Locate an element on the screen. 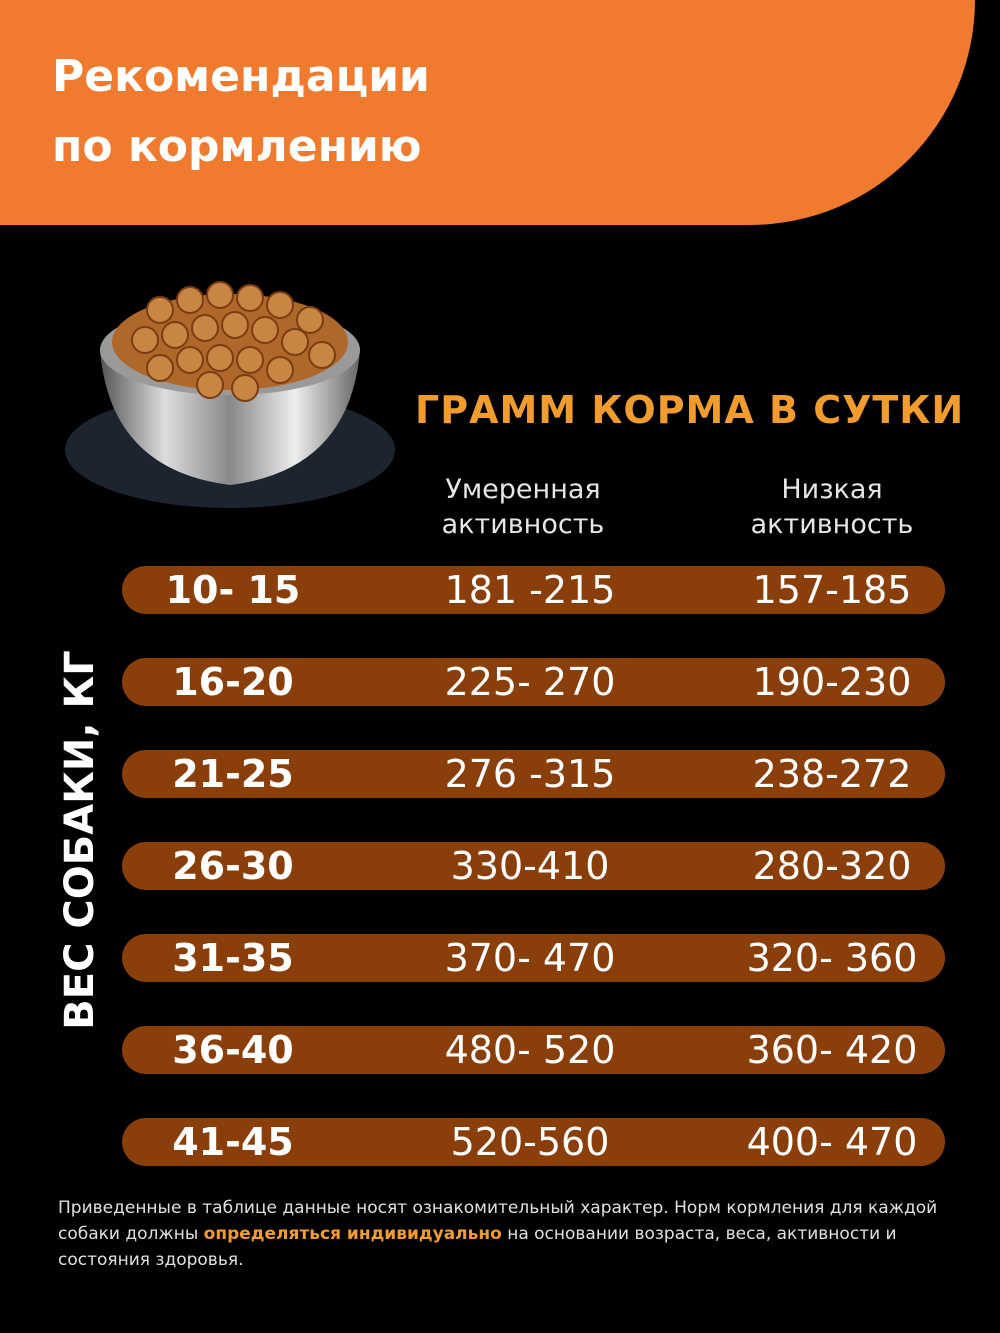 The height and width of the screenshot is (1333, 1000). column-header: Низкая активность is located at coordinates (832, 507).